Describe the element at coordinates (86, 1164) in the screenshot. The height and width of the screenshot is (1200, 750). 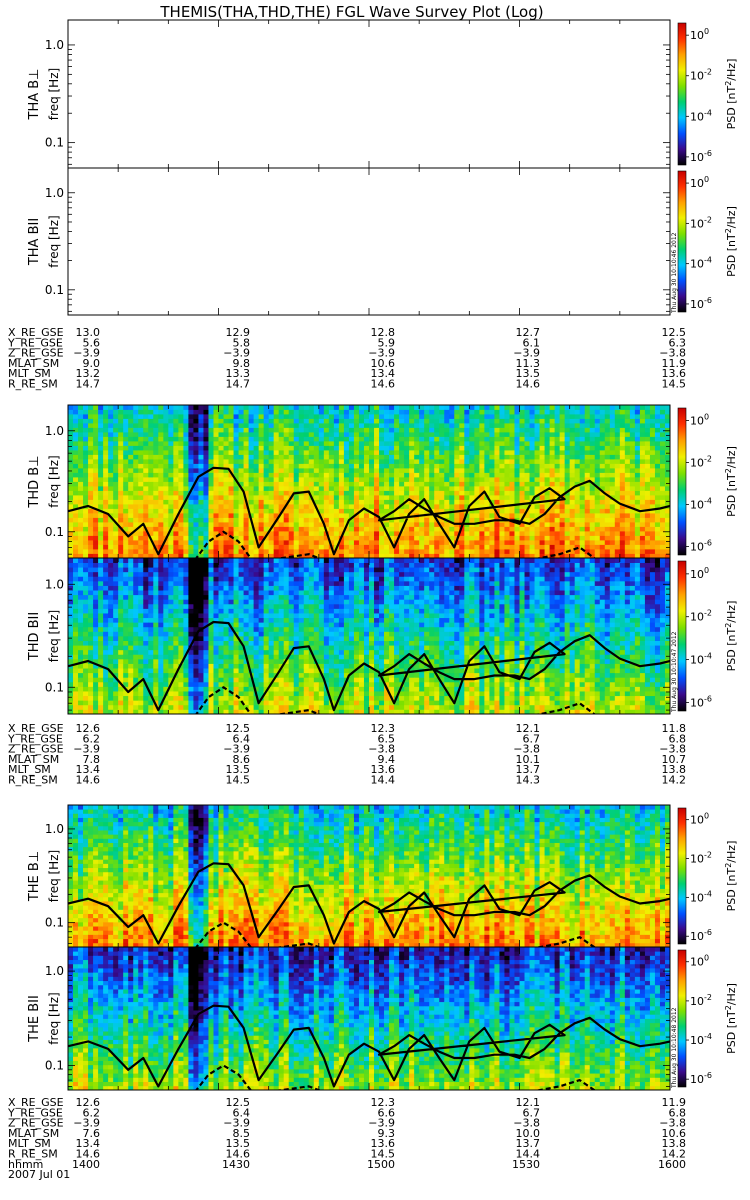
I see `orbit-value: 1400` at that location.